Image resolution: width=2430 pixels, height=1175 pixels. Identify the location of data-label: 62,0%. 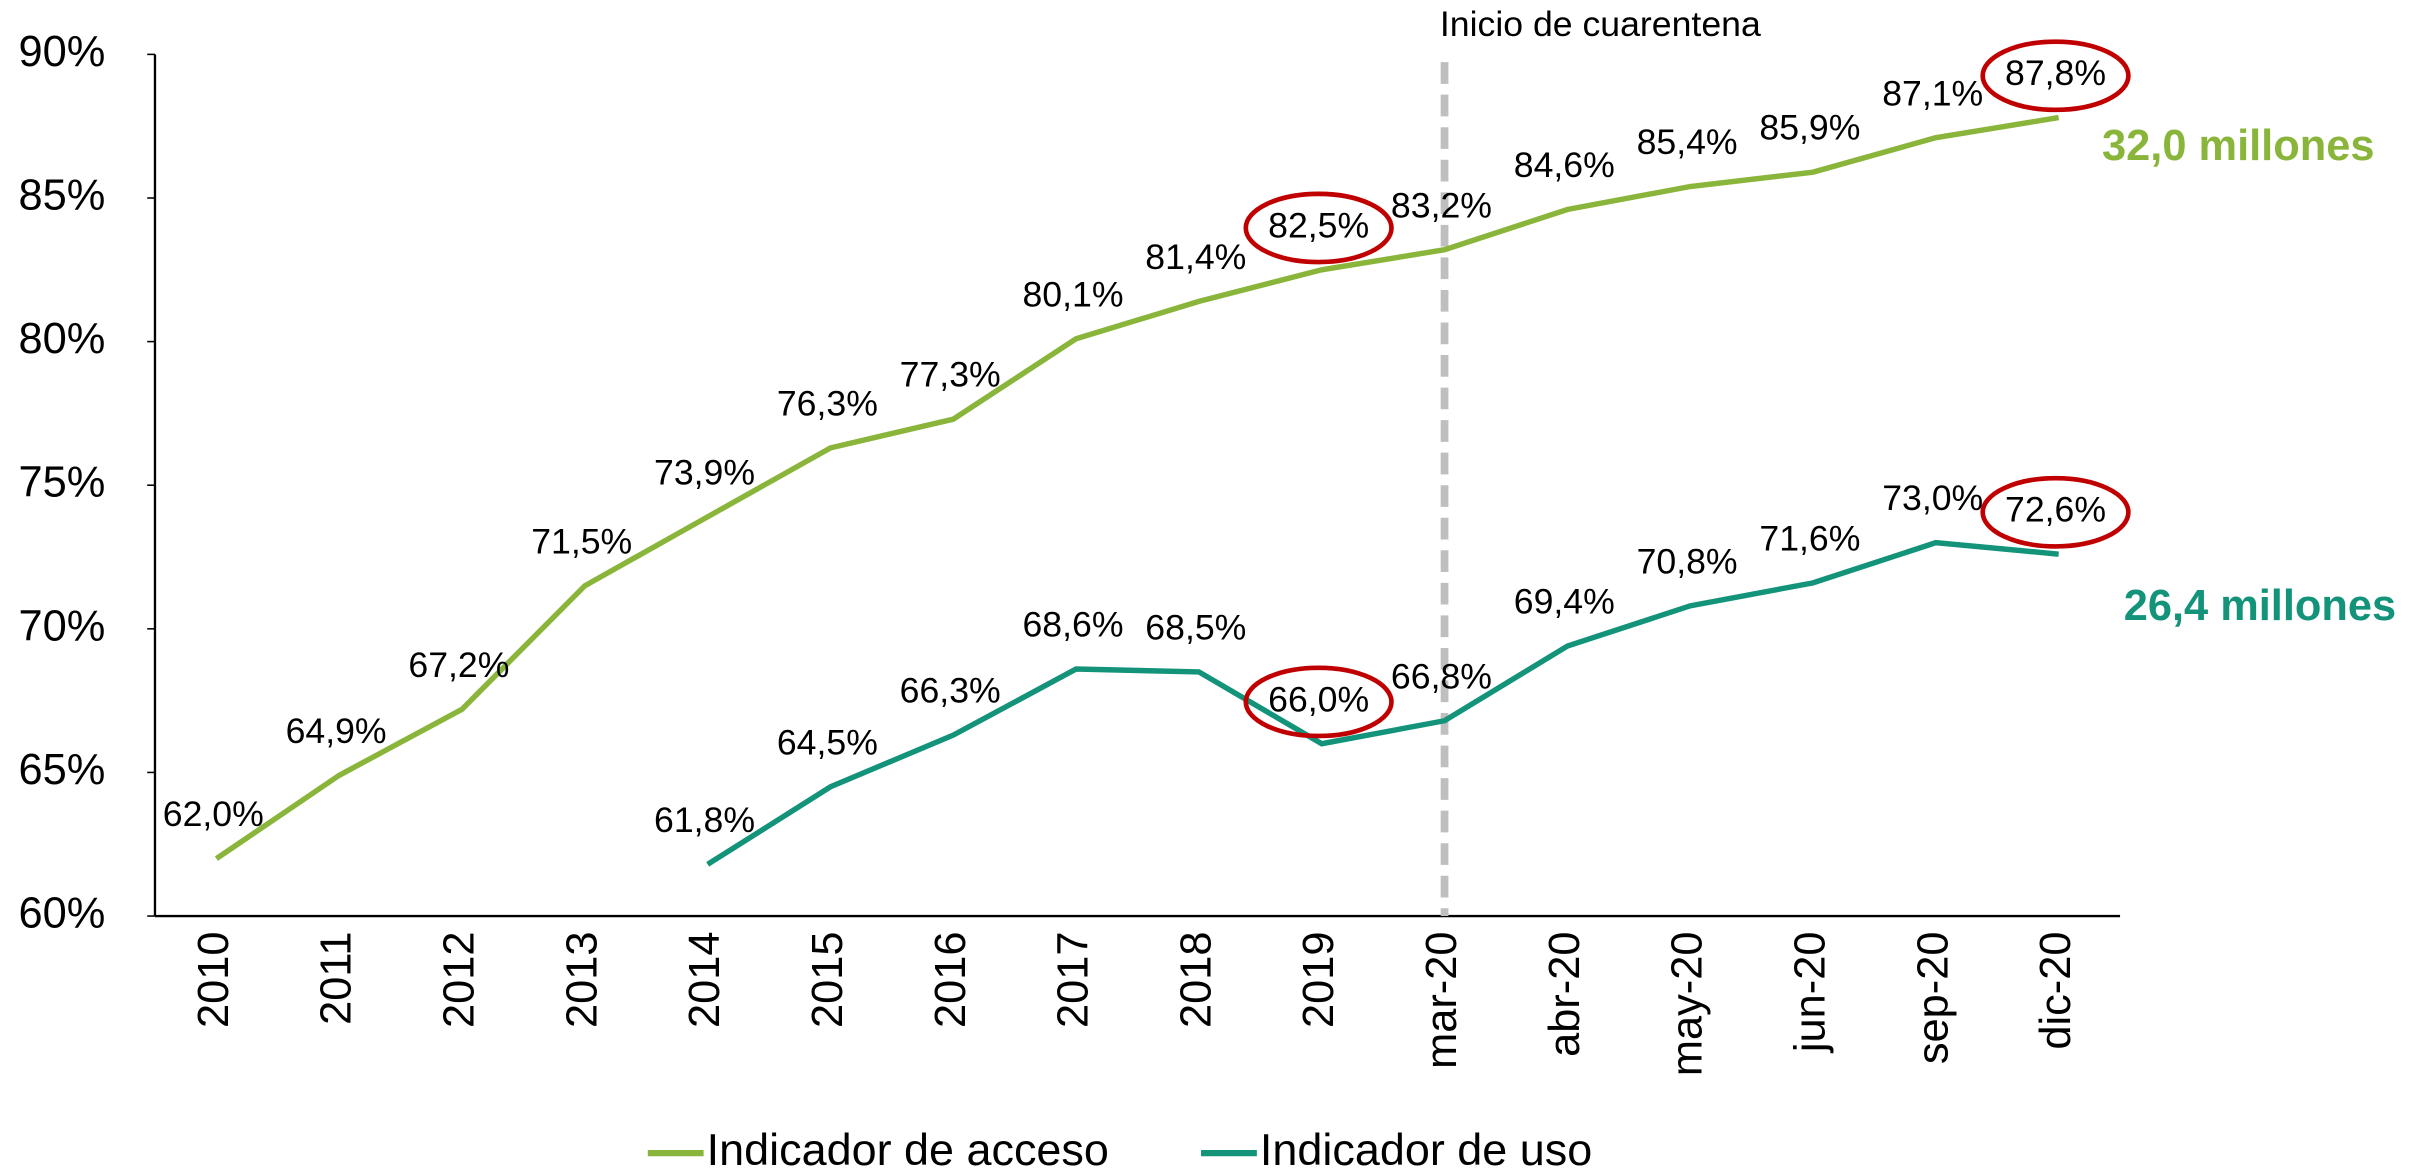
(213, 814).